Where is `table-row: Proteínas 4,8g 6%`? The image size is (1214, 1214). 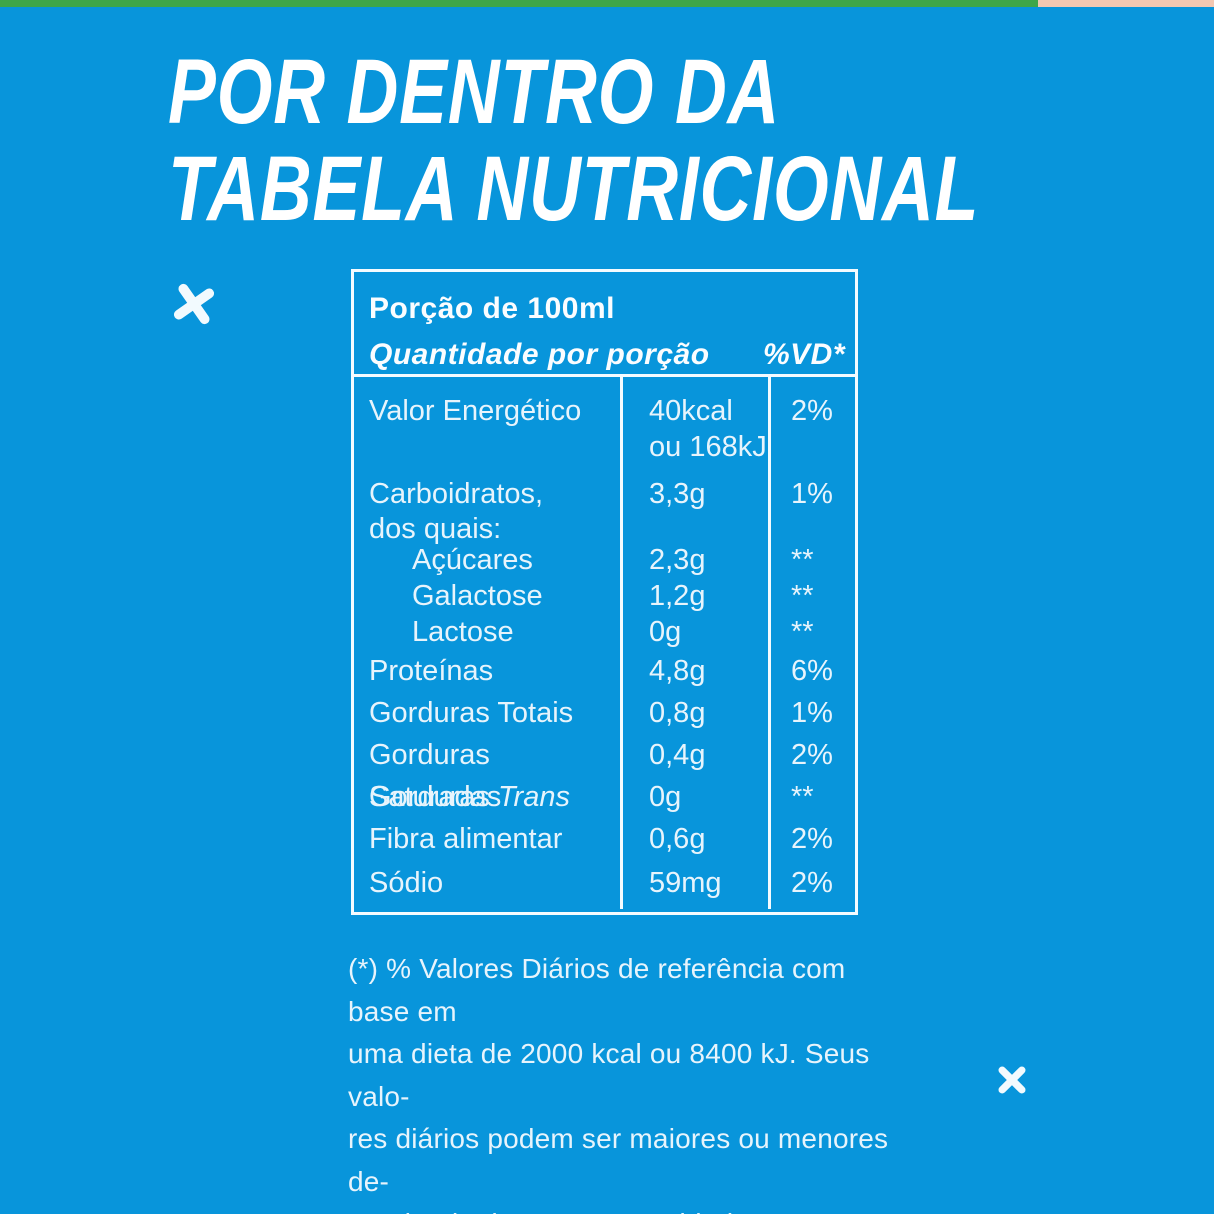 table-row: Proteínas 4,8g 6% is located at coordinates (604, 671).